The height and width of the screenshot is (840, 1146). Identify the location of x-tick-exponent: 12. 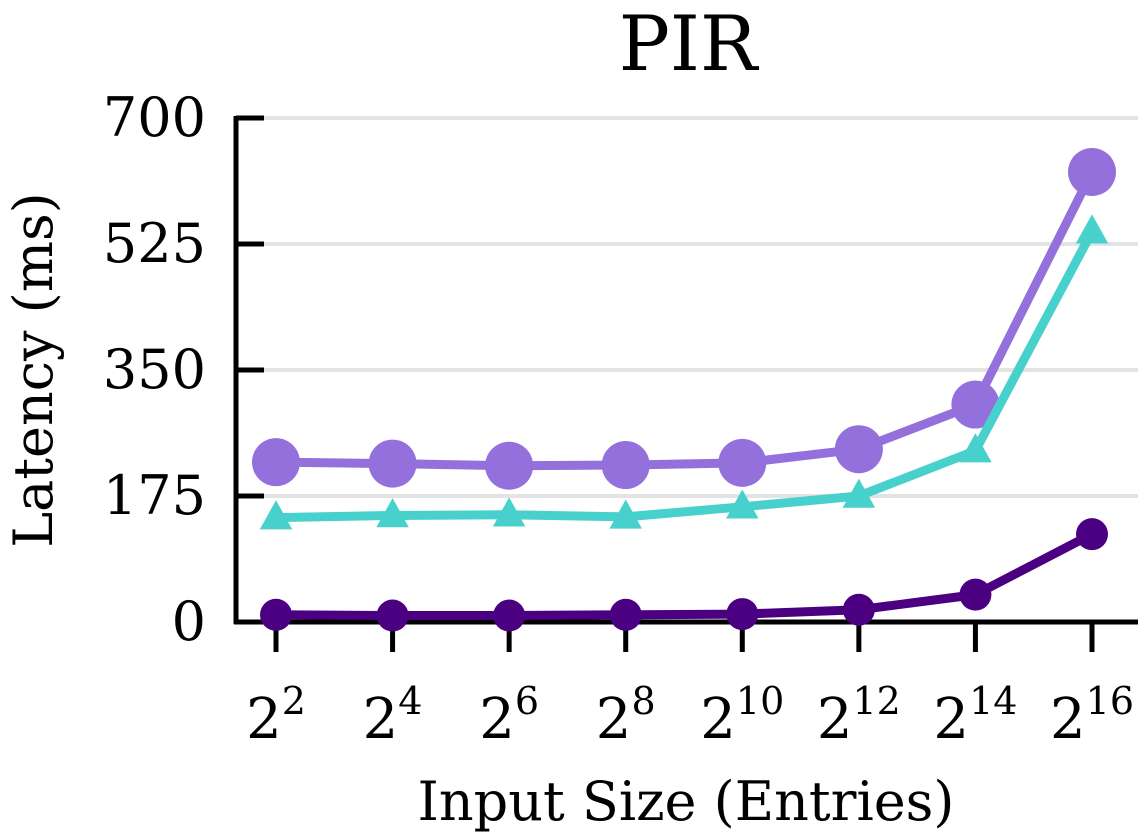
(876, 701).